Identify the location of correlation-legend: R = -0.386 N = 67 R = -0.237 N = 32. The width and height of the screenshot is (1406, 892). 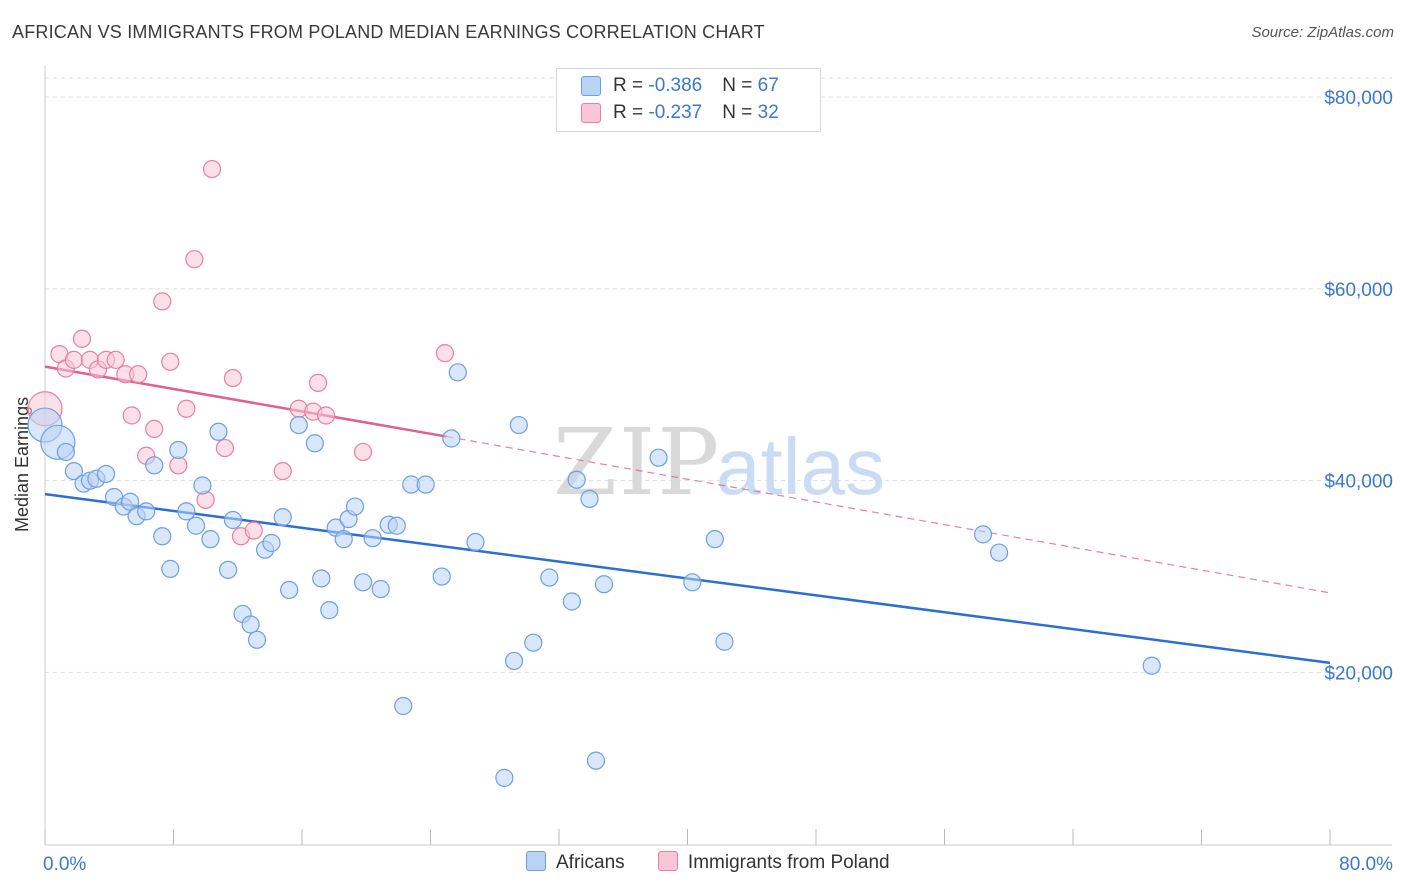
(688, 100).